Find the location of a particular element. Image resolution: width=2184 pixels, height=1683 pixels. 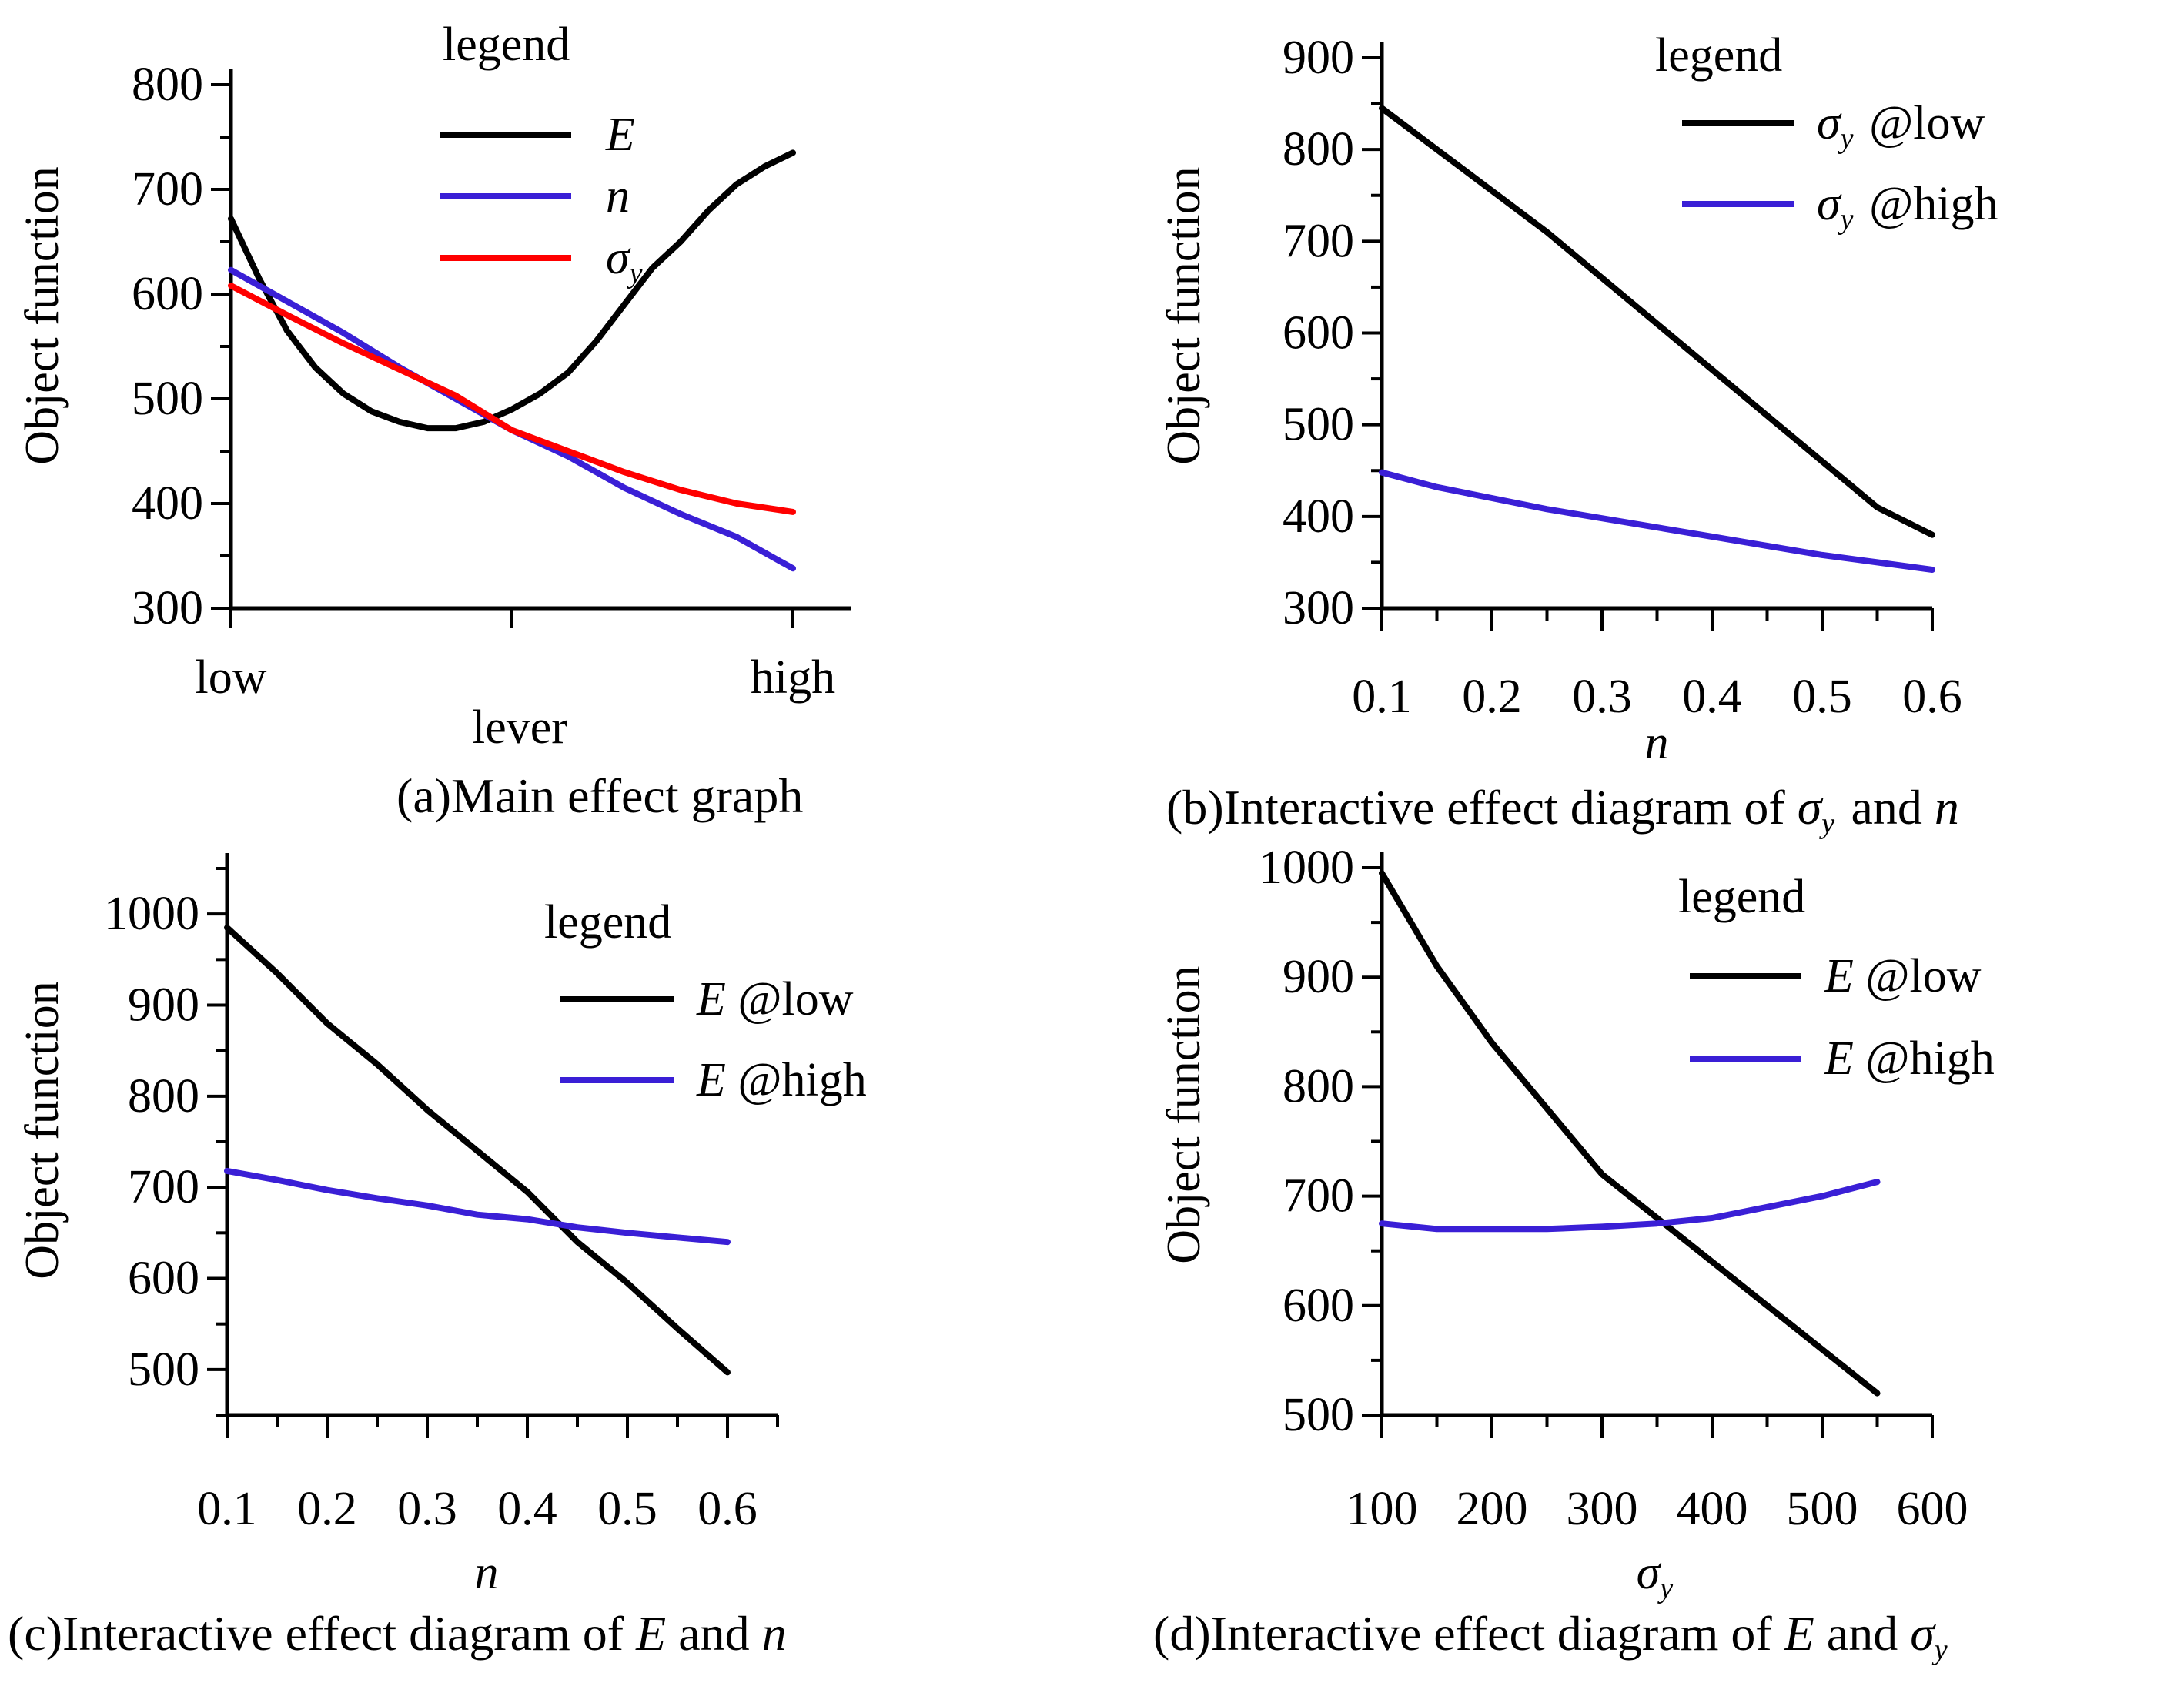

chart-caption: (a)Main effect graph is located at coordinates (600, 796).